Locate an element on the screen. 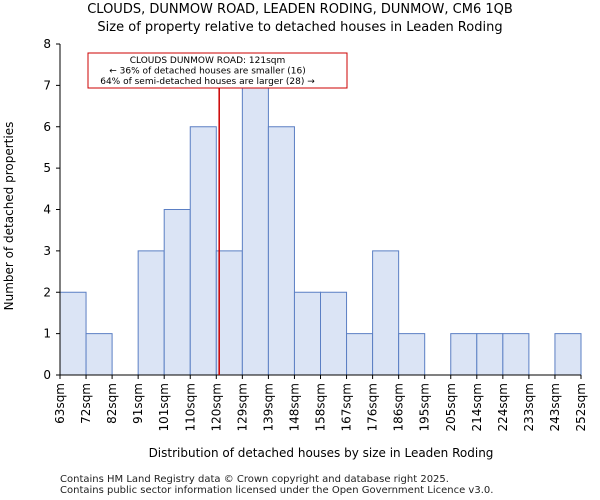 Image resolution: width=600 pixels, height=500 pixels. annotation-box is located at coordinates (217, 70).